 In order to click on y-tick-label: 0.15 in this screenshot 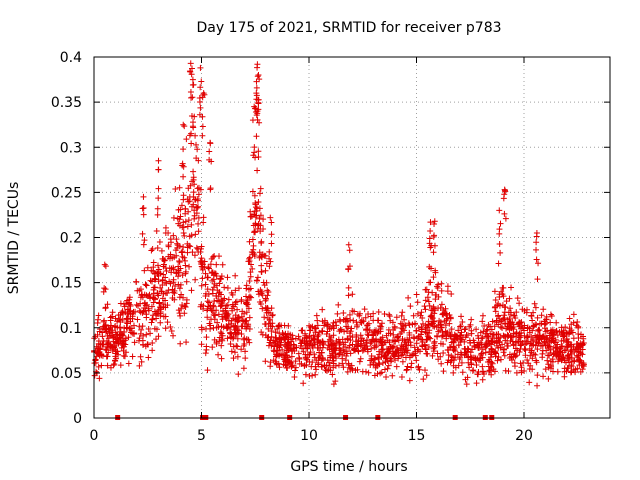, I will do `click(66, 284)`.